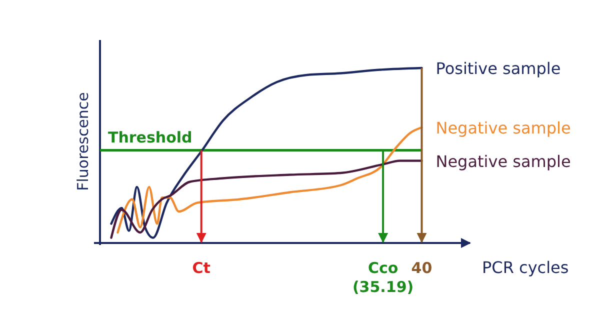  I want to click on ref-line-label: Threshold, so click(150, 137).